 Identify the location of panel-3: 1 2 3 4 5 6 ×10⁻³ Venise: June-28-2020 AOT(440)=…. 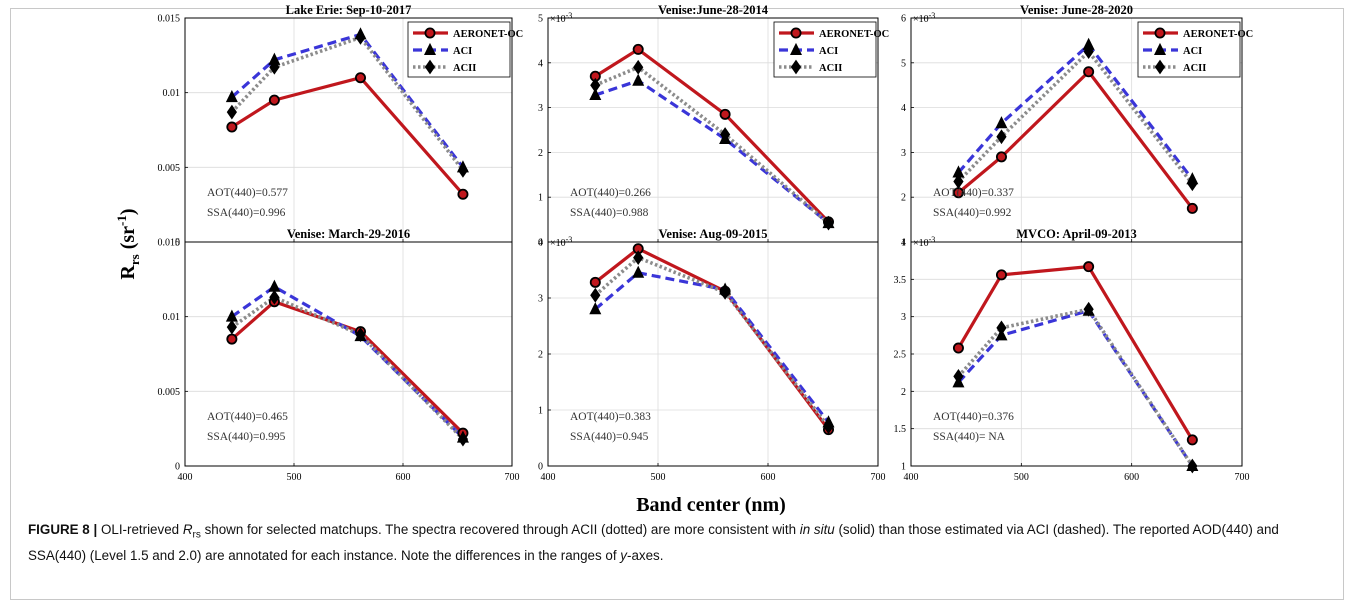
(1077, 126).